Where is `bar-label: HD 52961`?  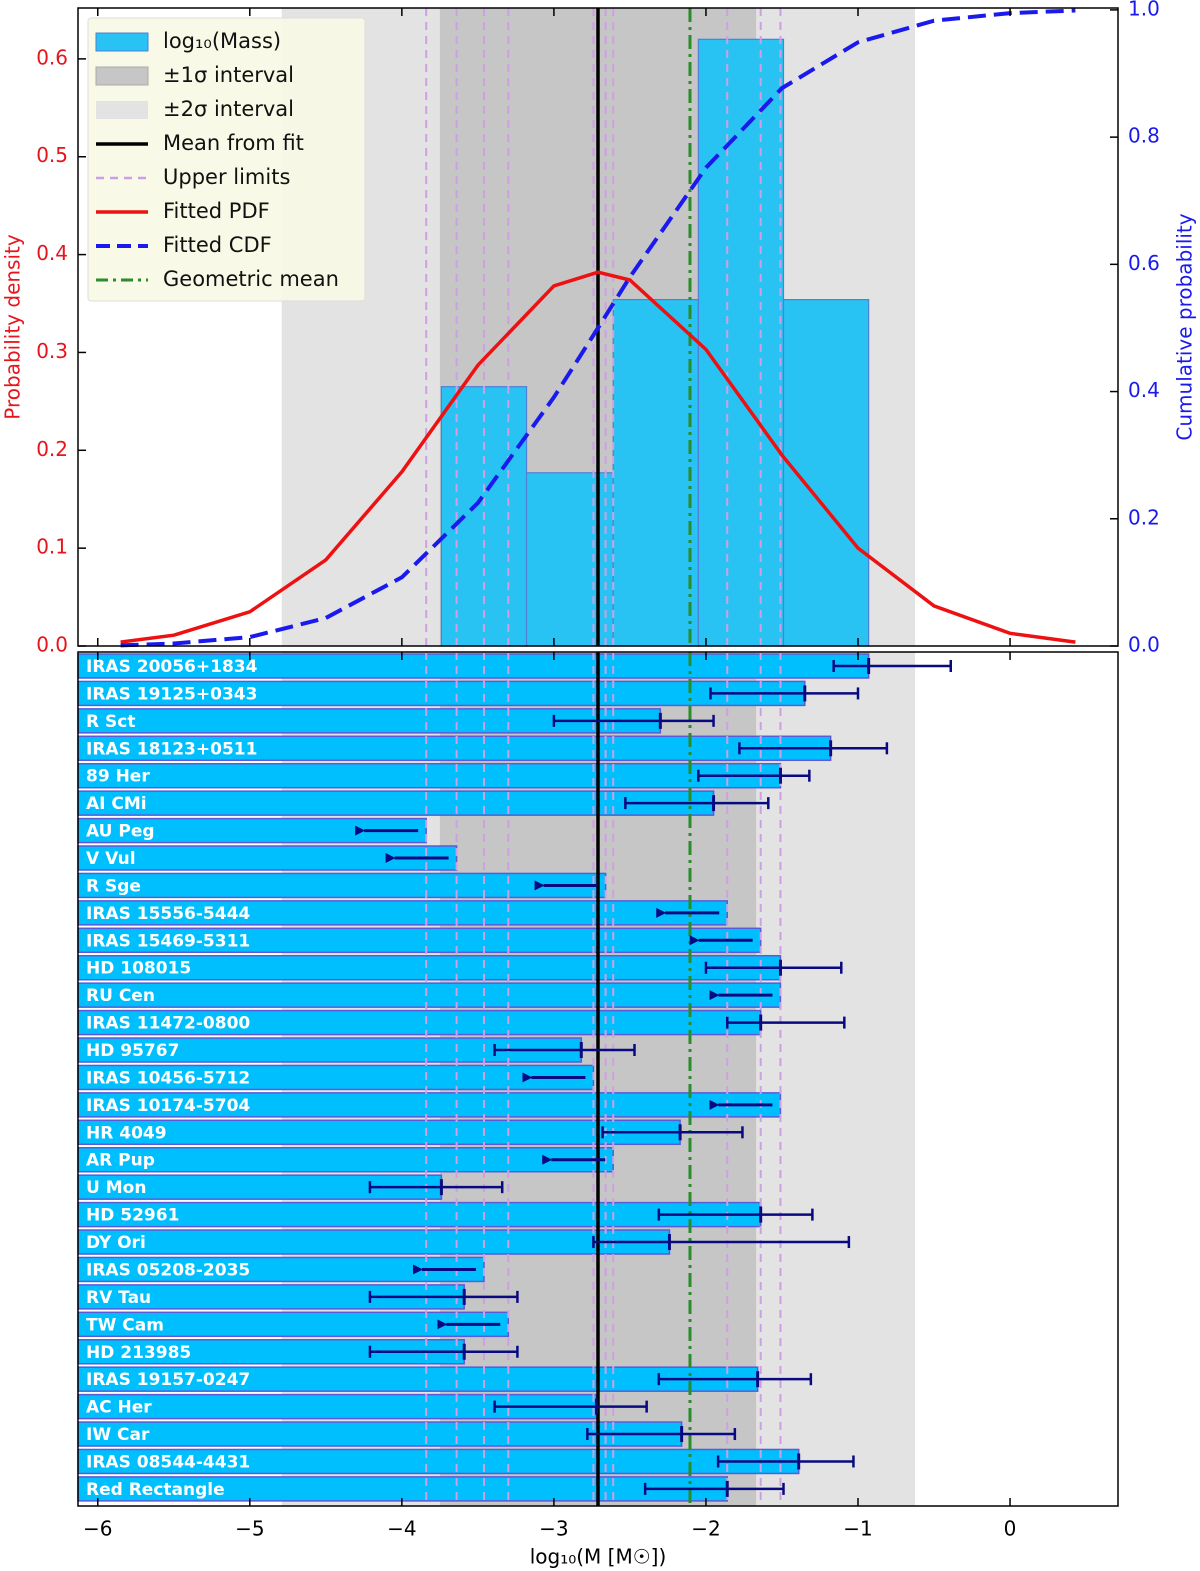 bar-label: HD 52961 is located at coordinates (132, 1216).